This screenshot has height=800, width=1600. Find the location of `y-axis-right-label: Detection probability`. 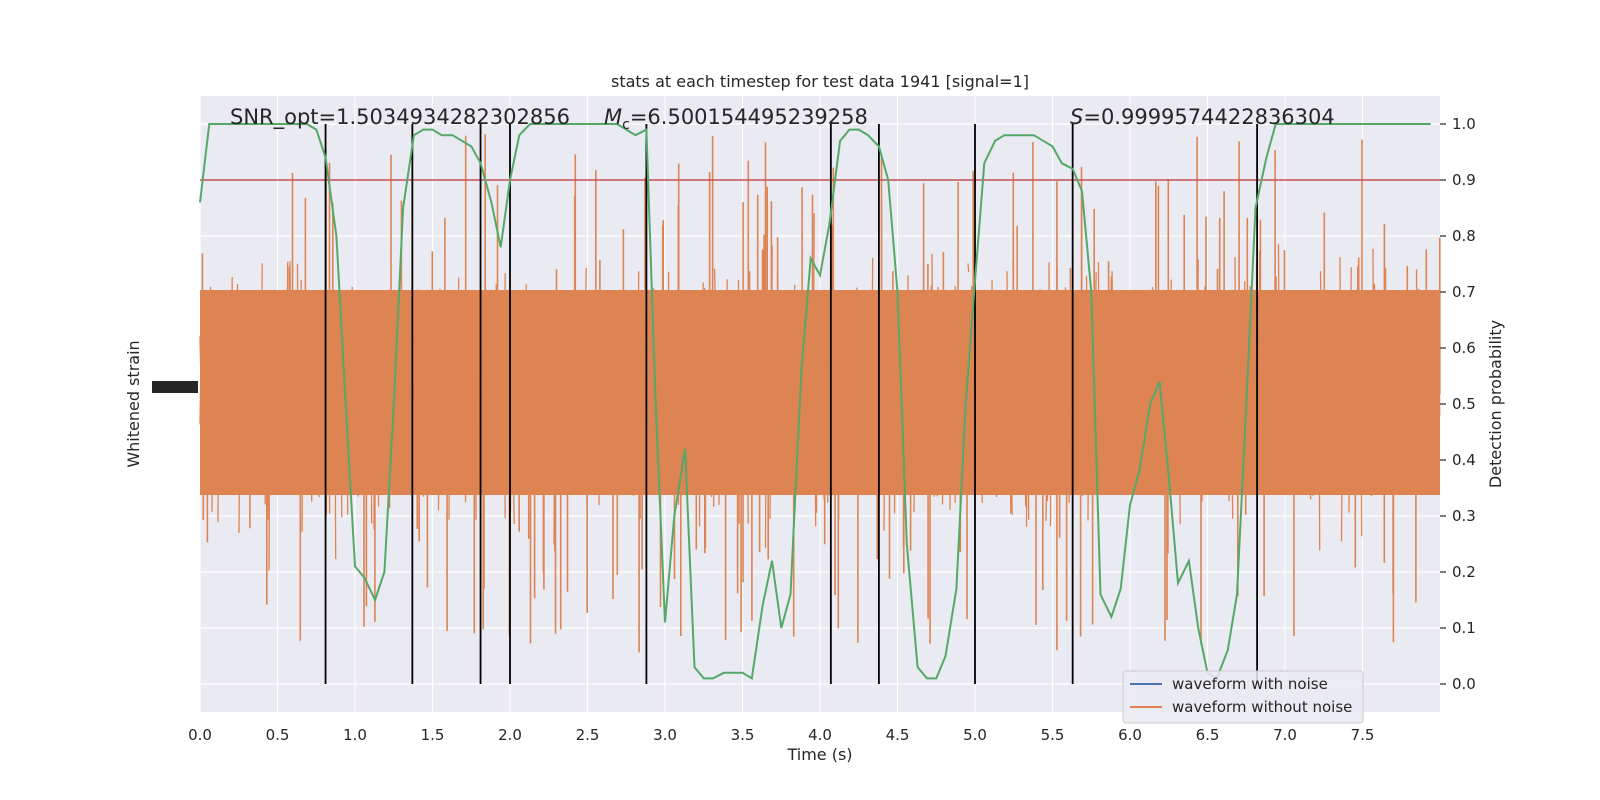

y-axis-right-label: Detection probability is located at coordinates (1495, 404).